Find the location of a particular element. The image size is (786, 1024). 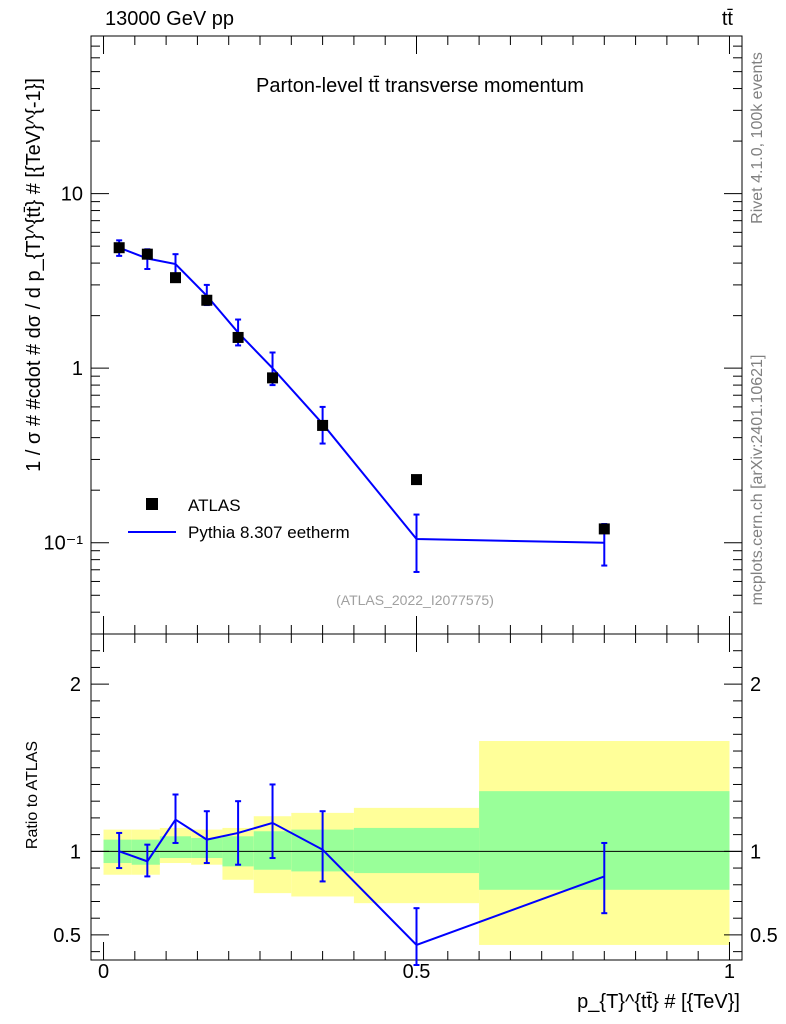

plot-title: Parton-level tt̄ transverse momentum is located at coordinates (420, 86).